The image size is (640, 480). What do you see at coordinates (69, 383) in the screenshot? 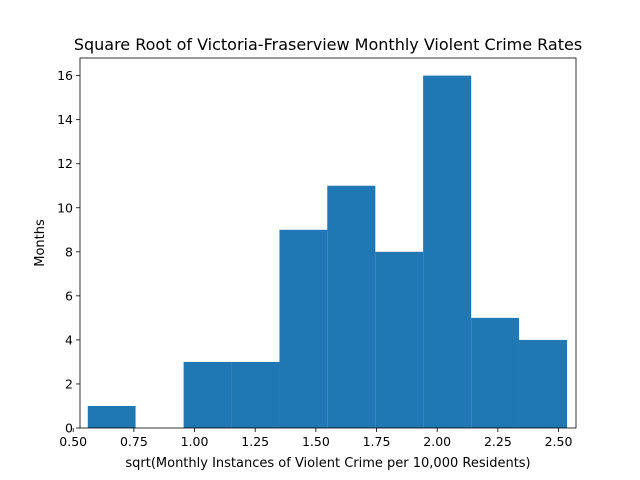
I see `y-tick-label: 2` at bounding box center [69, 383].